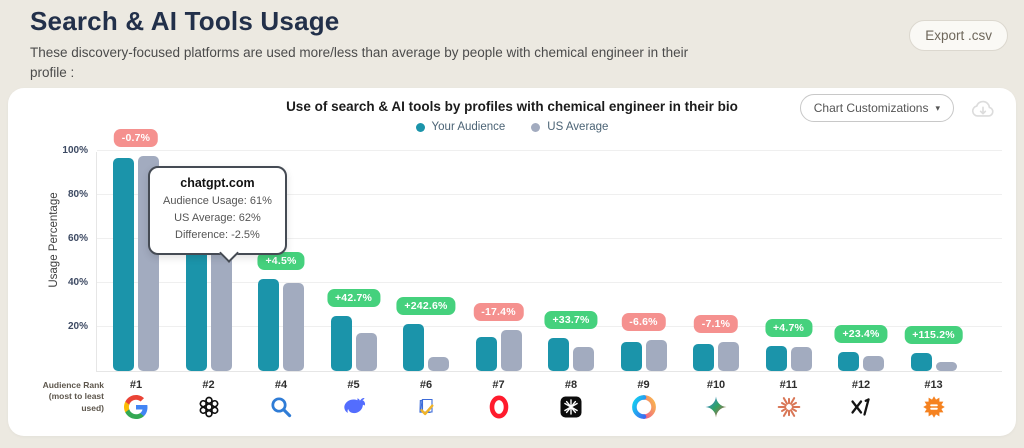 The image size is (1024, 448). What do you see at coordinates (366, 351) in the screenshot?
I see `bar-us-average-rank5` at bounding box center [366, 351].